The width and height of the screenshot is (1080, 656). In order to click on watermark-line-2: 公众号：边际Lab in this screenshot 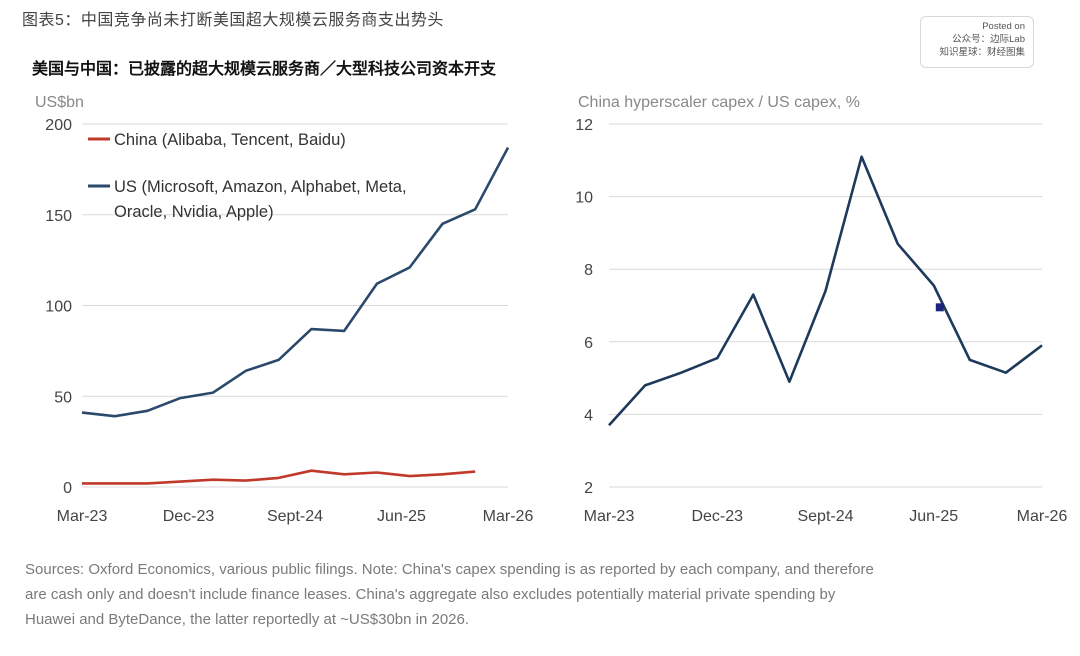, I will do `click(988, 39)`.